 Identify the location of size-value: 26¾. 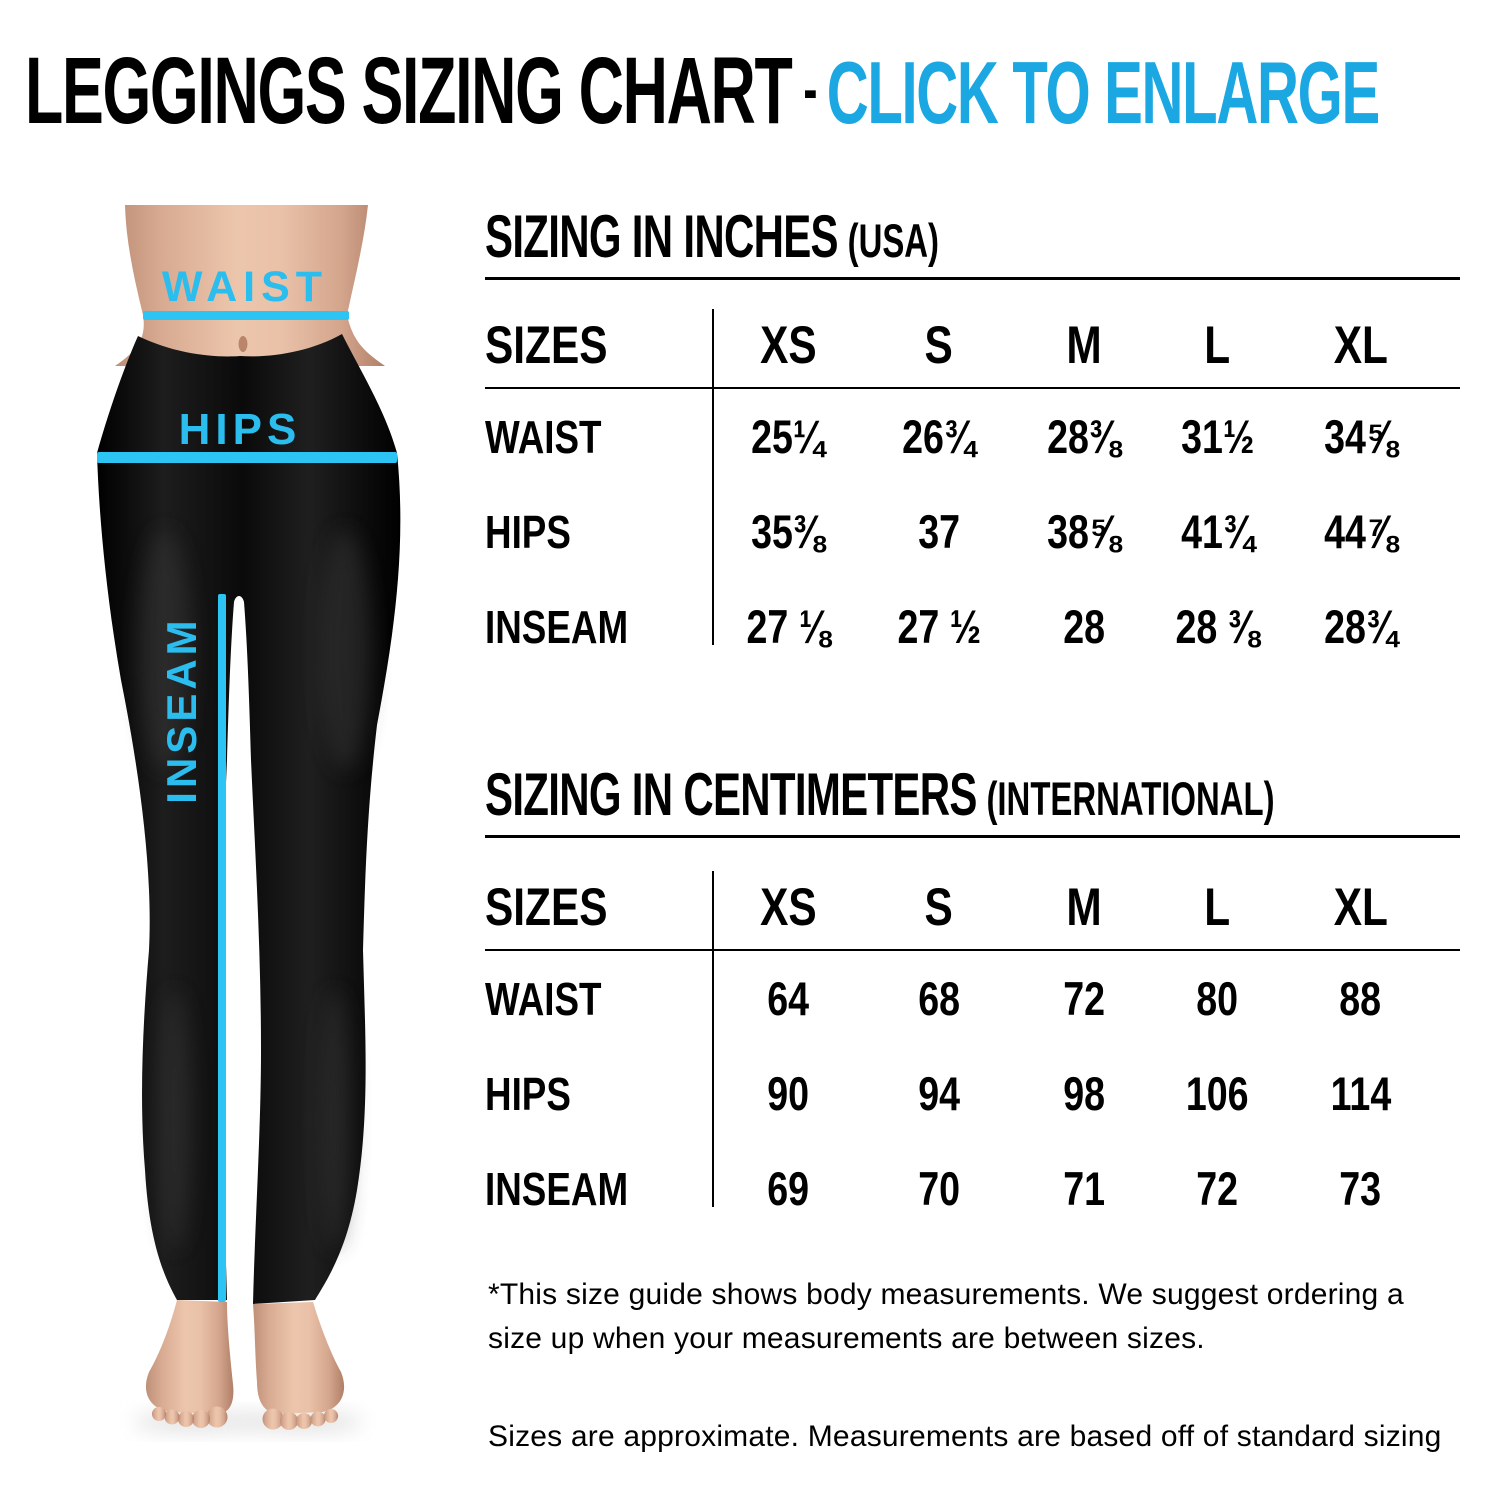
(939, 436).